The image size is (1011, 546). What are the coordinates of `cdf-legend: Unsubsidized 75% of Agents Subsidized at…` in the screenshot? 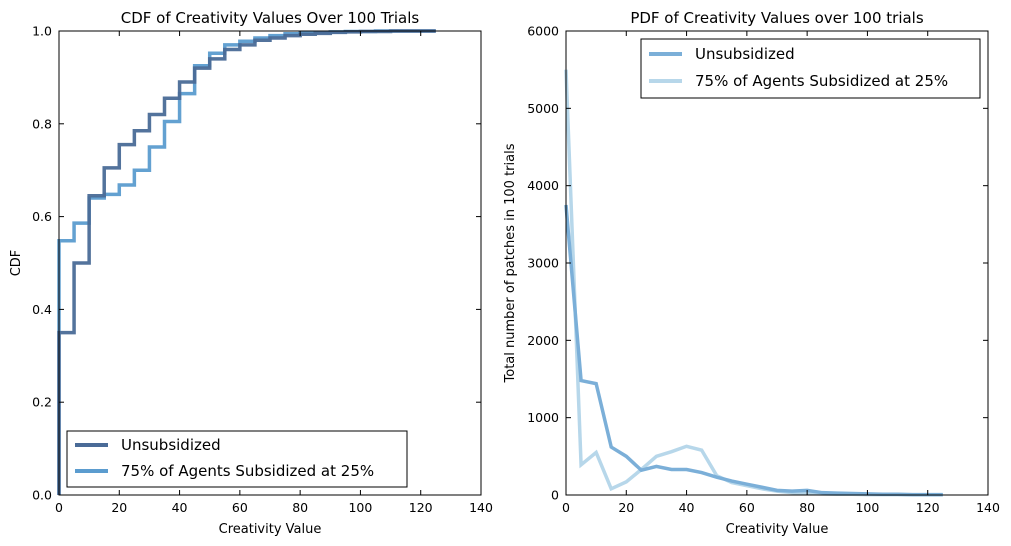 It's located at (237, 459).